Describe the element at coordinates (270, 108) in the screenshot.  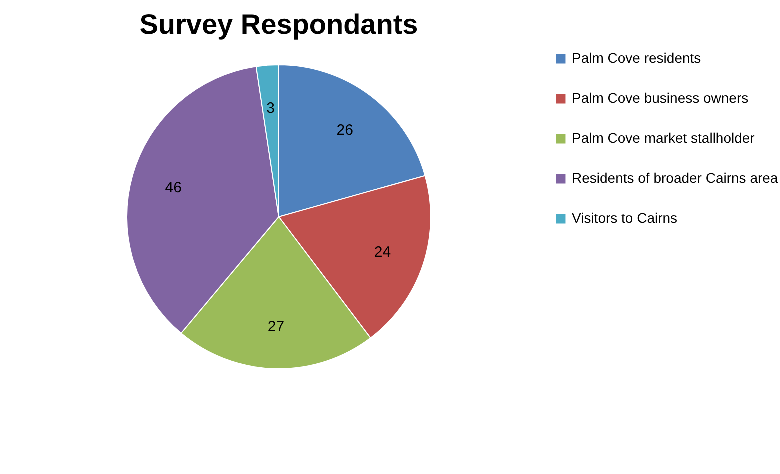
I see `data-label: 3` at that location.